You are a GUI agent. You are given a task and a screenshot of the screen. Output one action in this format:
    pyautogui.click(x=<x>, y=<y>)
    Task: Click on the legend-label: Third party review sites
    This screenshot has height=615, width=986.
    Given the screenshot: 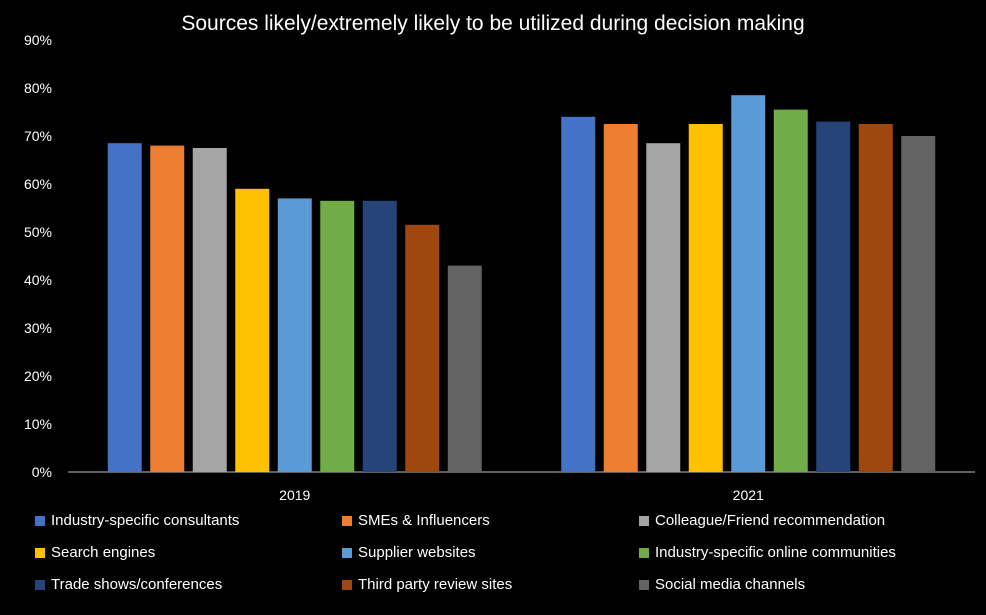 What is the action you would take?
    pyautogui.click(x=435, y=584)
    